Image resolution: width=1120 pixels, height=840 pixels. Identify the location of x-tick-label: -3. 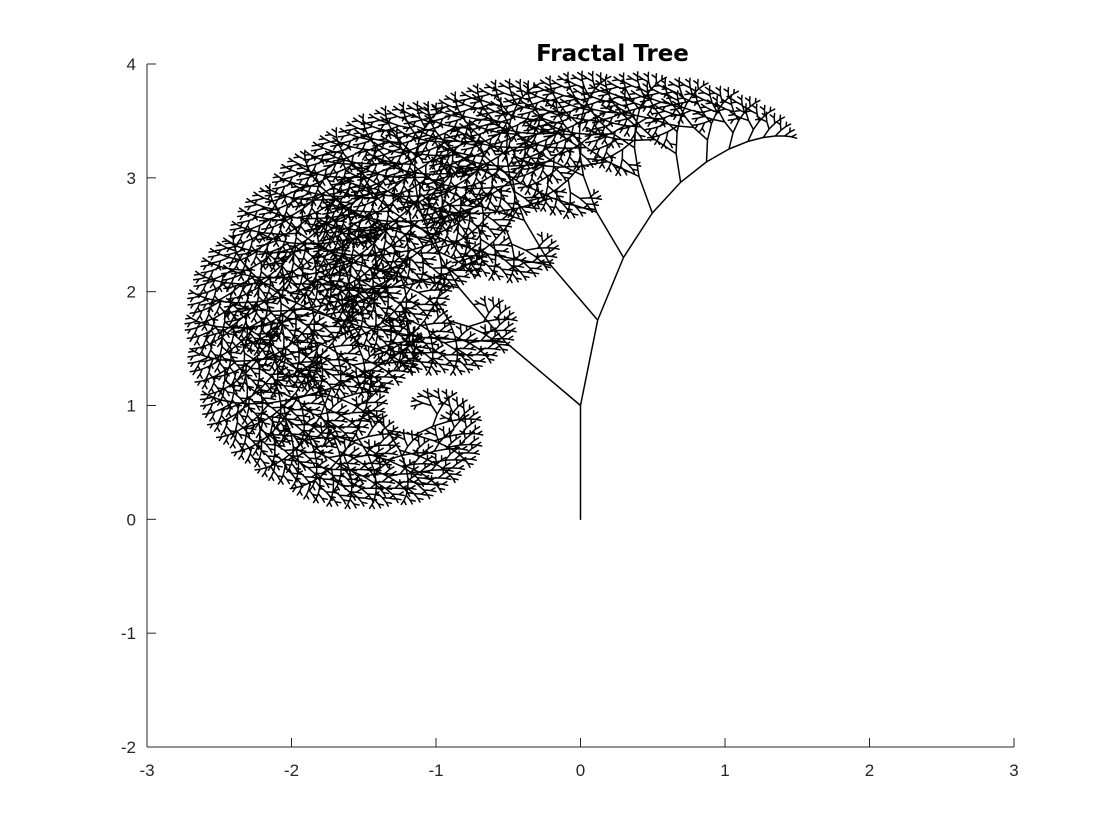
(146, 770).